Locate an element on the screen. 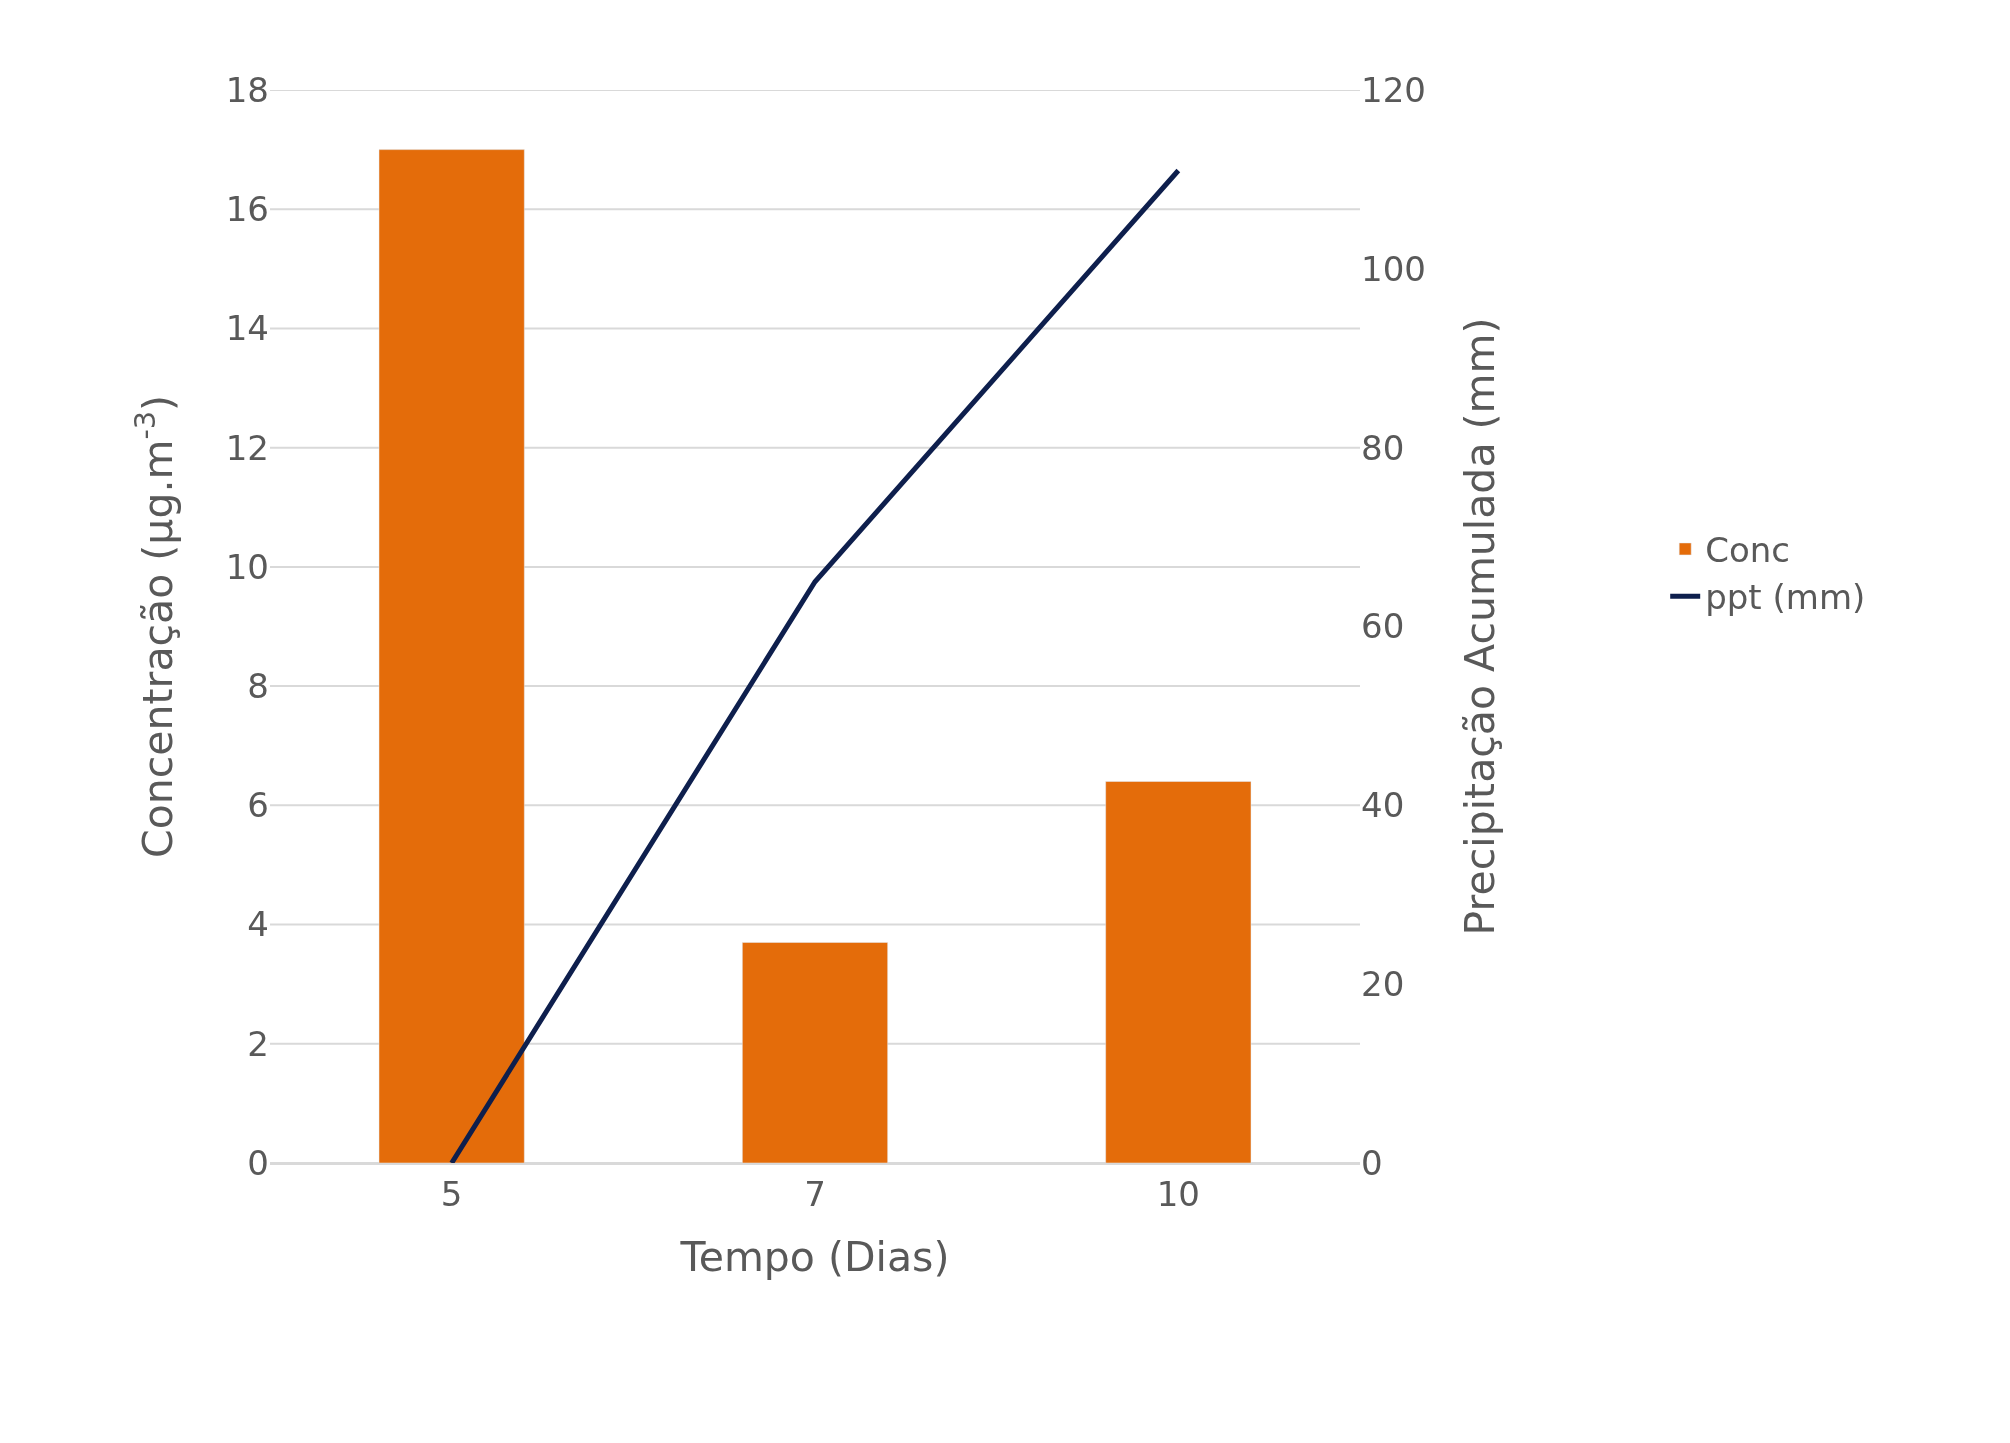  y2-axis-title: Precipitação Acumulada (mm) is located at coordinates (1480, 626).